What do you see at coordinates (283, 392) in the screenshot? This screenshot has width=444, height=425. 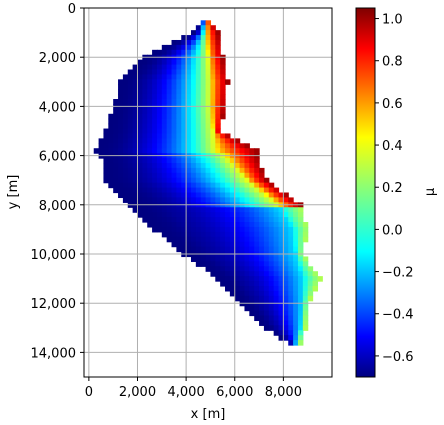 I see `x-tick-label: 8,000` at bounding box center [283, 392].